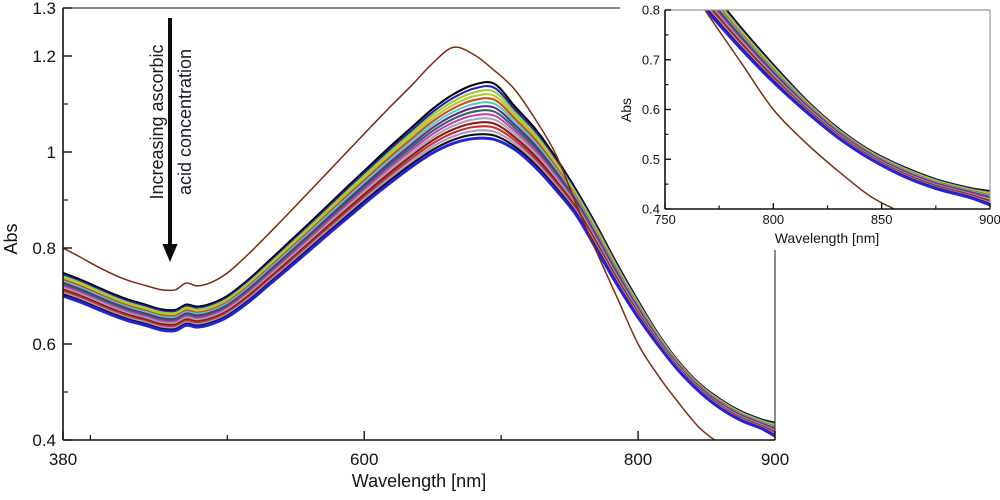 The width and height of the screenshot is (1000, 500). I want to click on x-tick-label: 380, so click(63, 459).